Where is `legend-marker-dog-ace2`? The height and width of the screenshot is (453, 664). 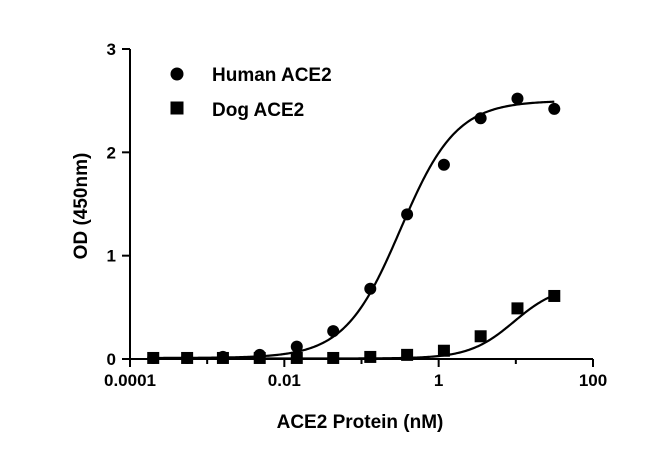 legend-marker-dog-ace2 is located at coordinates (177, 108).